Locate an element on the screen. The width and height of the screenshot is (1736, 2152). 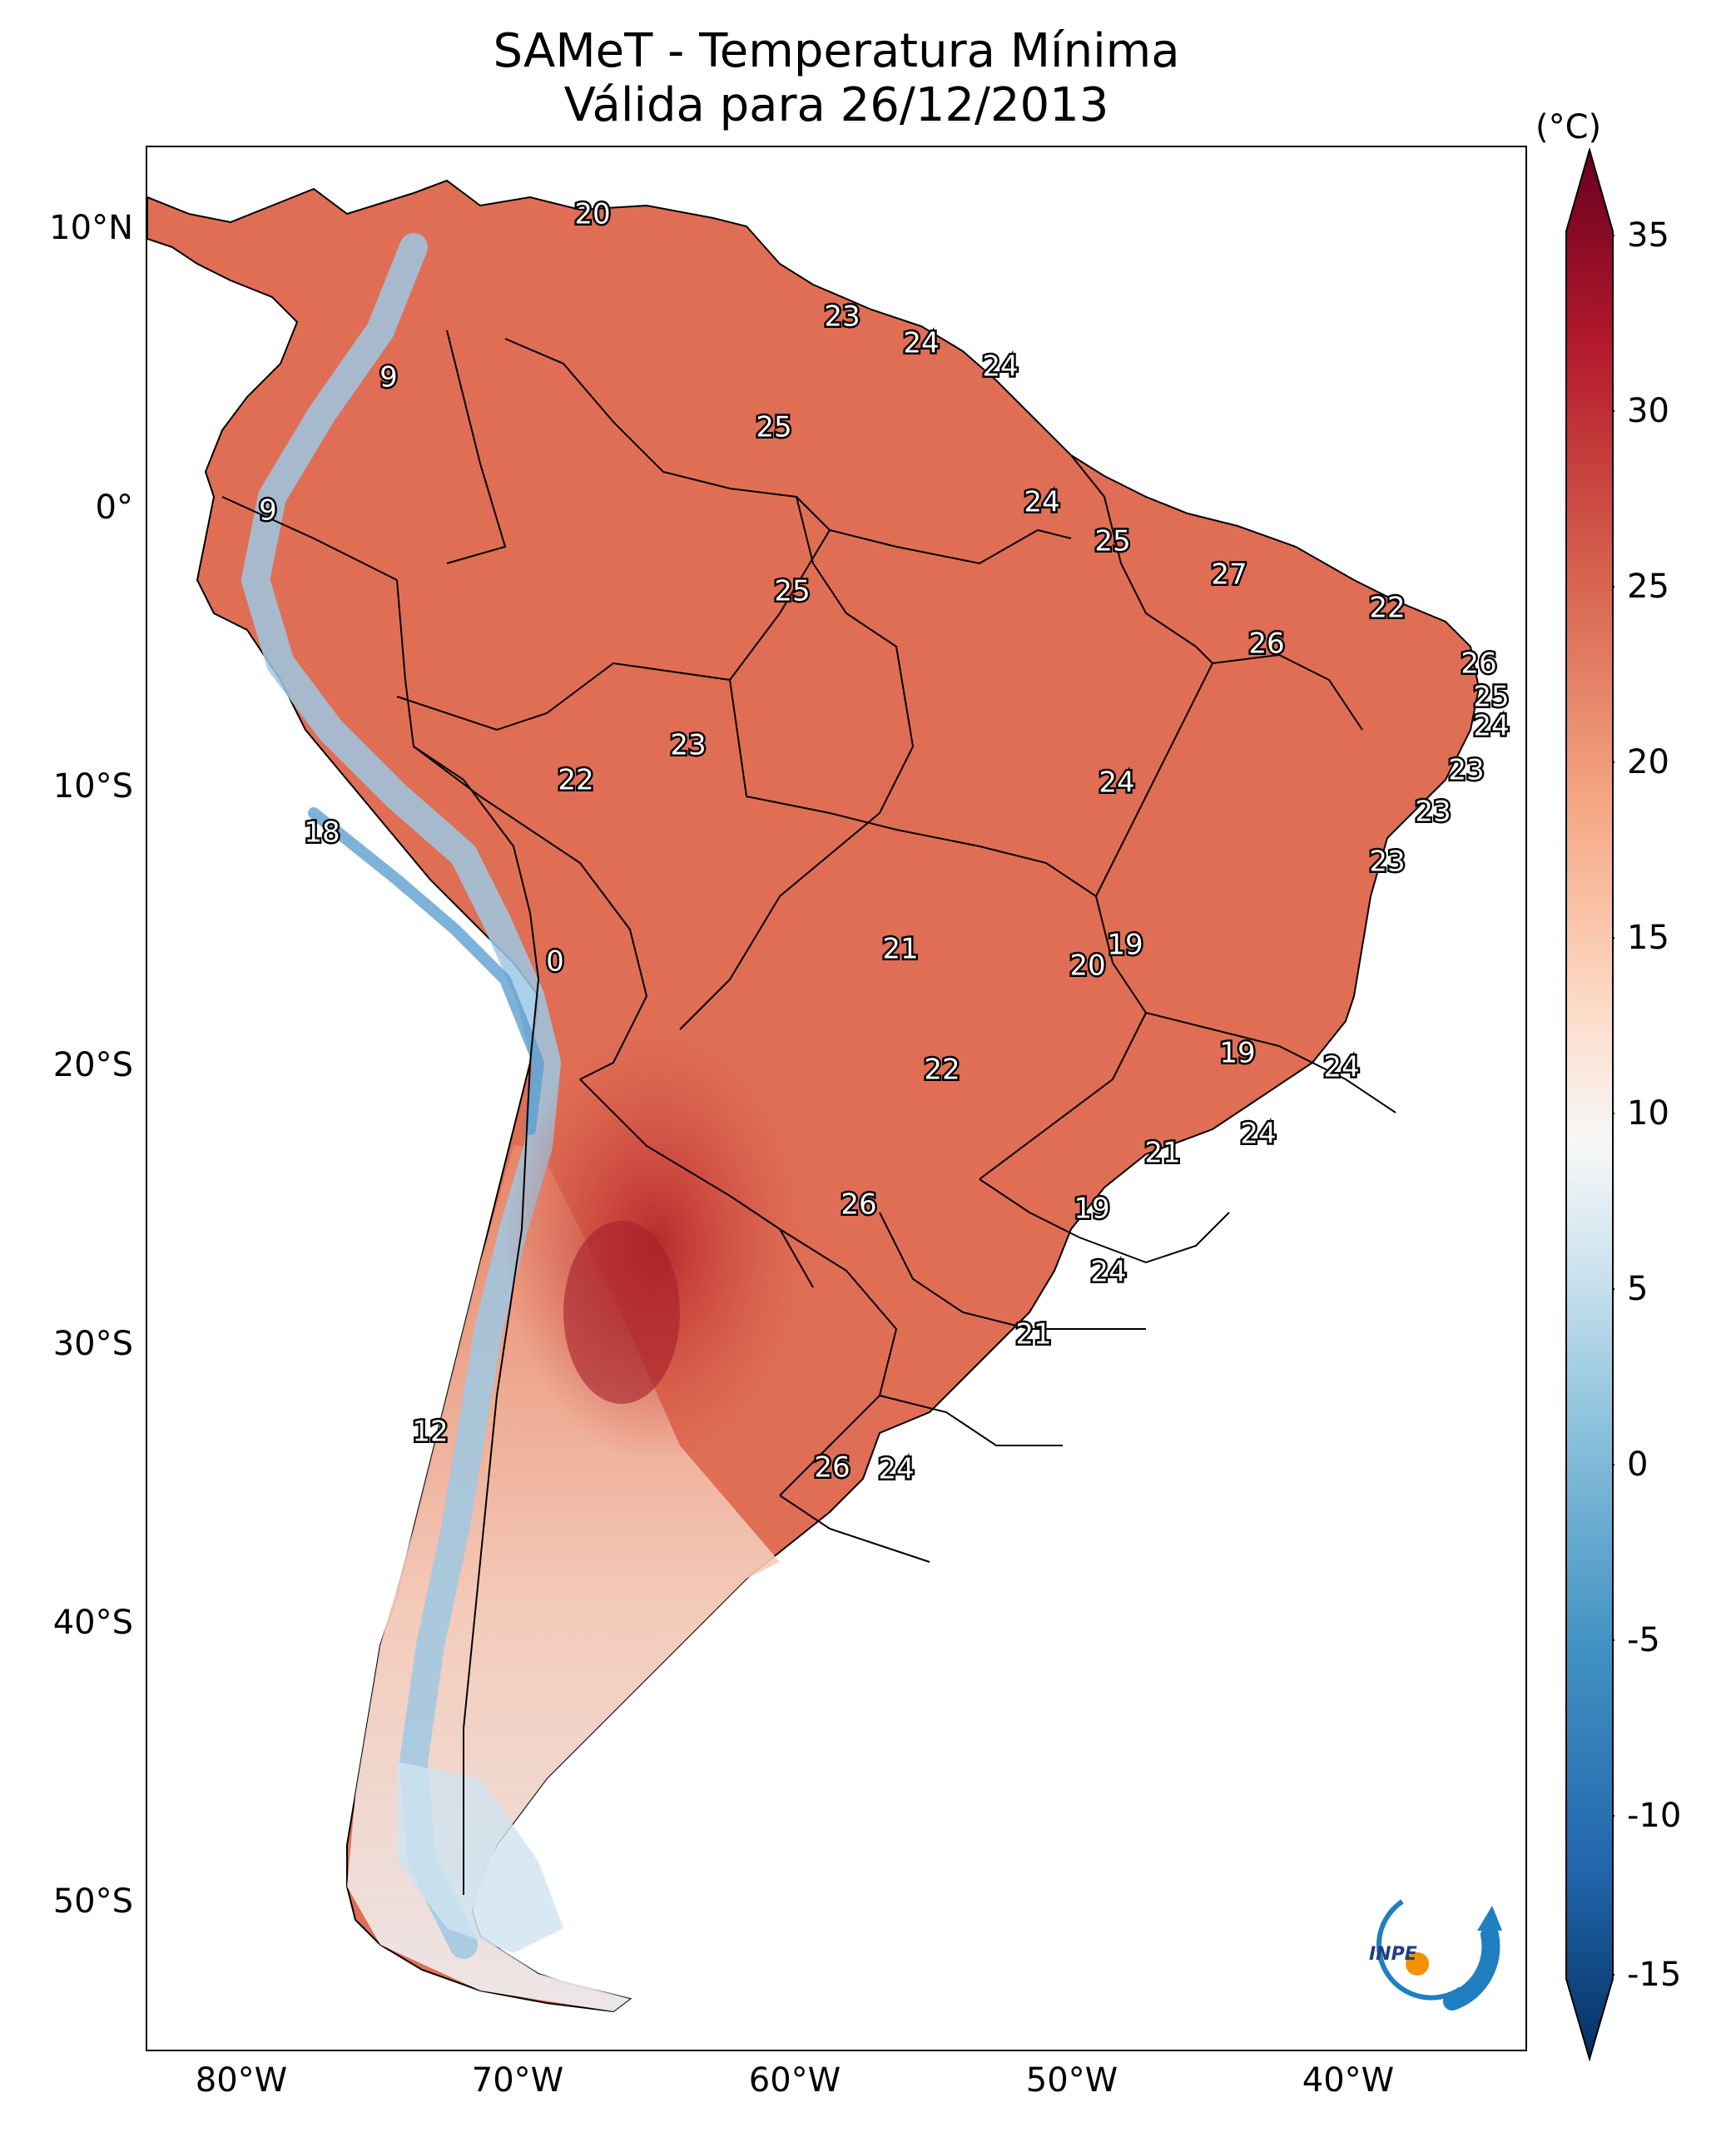
lon-label: 80°W is located at coordinates (241, 2080).